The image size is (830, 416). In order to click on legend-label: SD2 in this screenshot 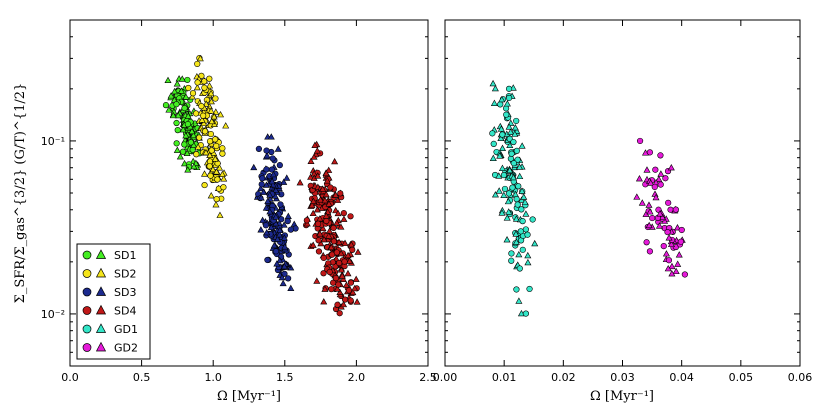, I will do `click(125, 274)`.